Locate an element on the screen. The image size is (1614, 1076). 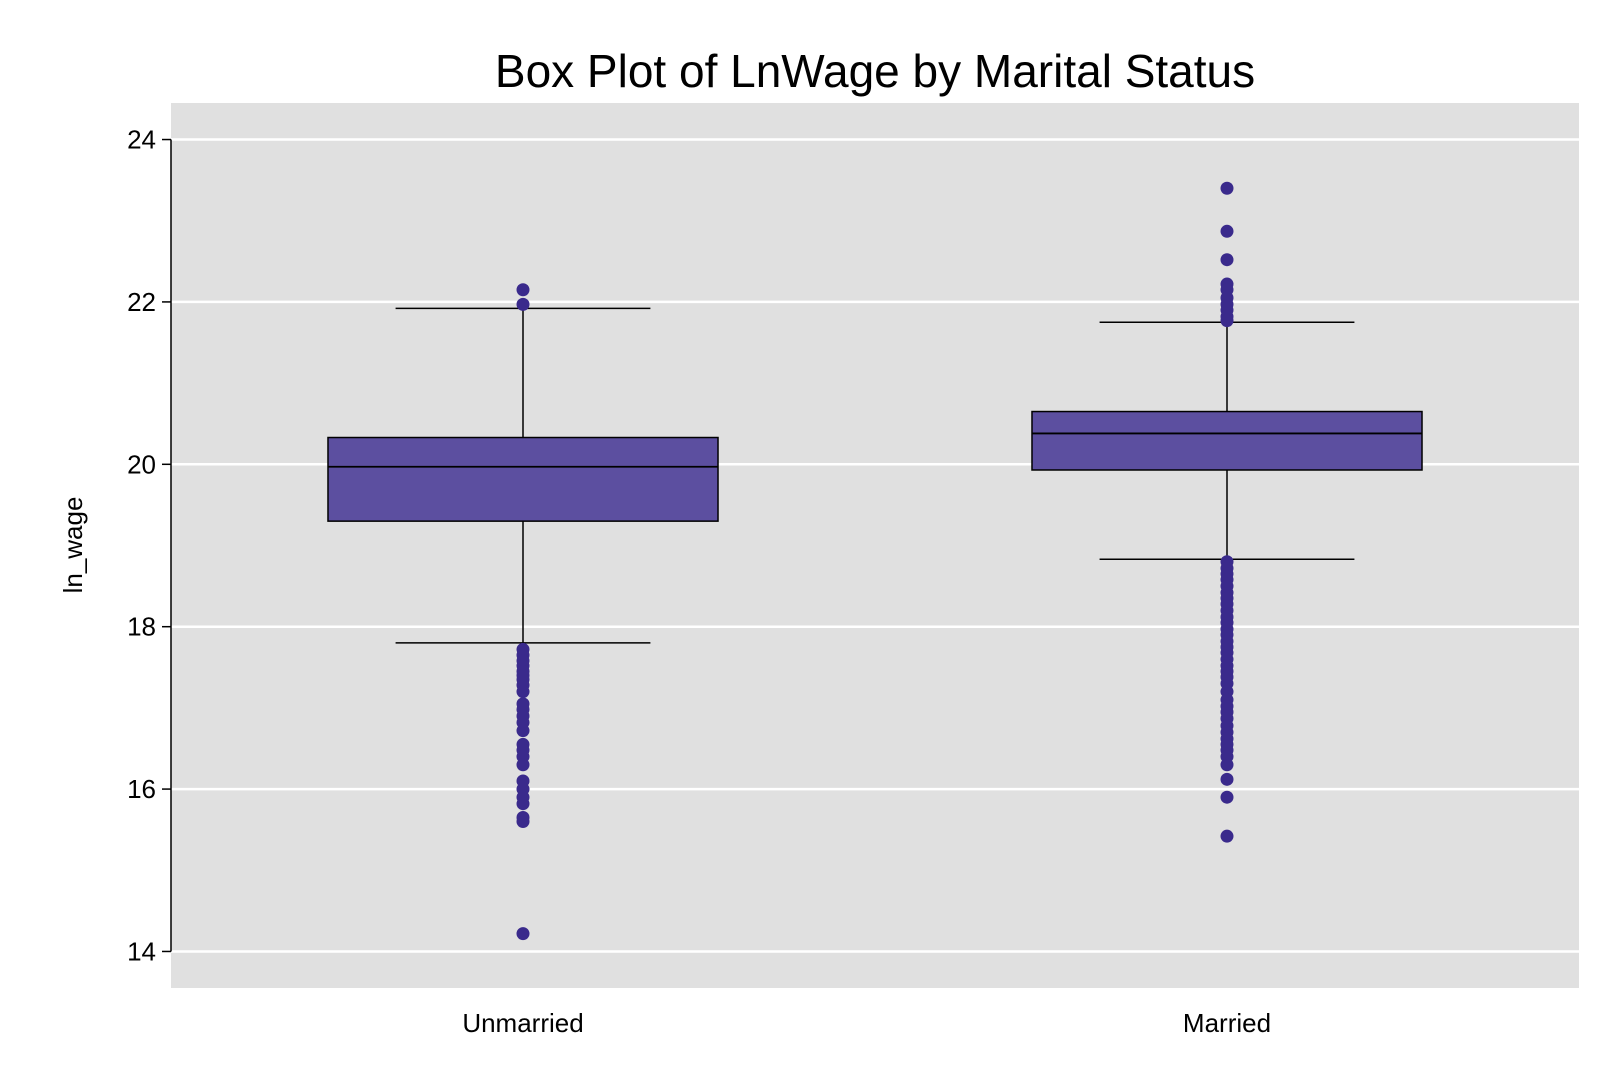
y-tick-label: 16 is located at coordinates (141, 789).